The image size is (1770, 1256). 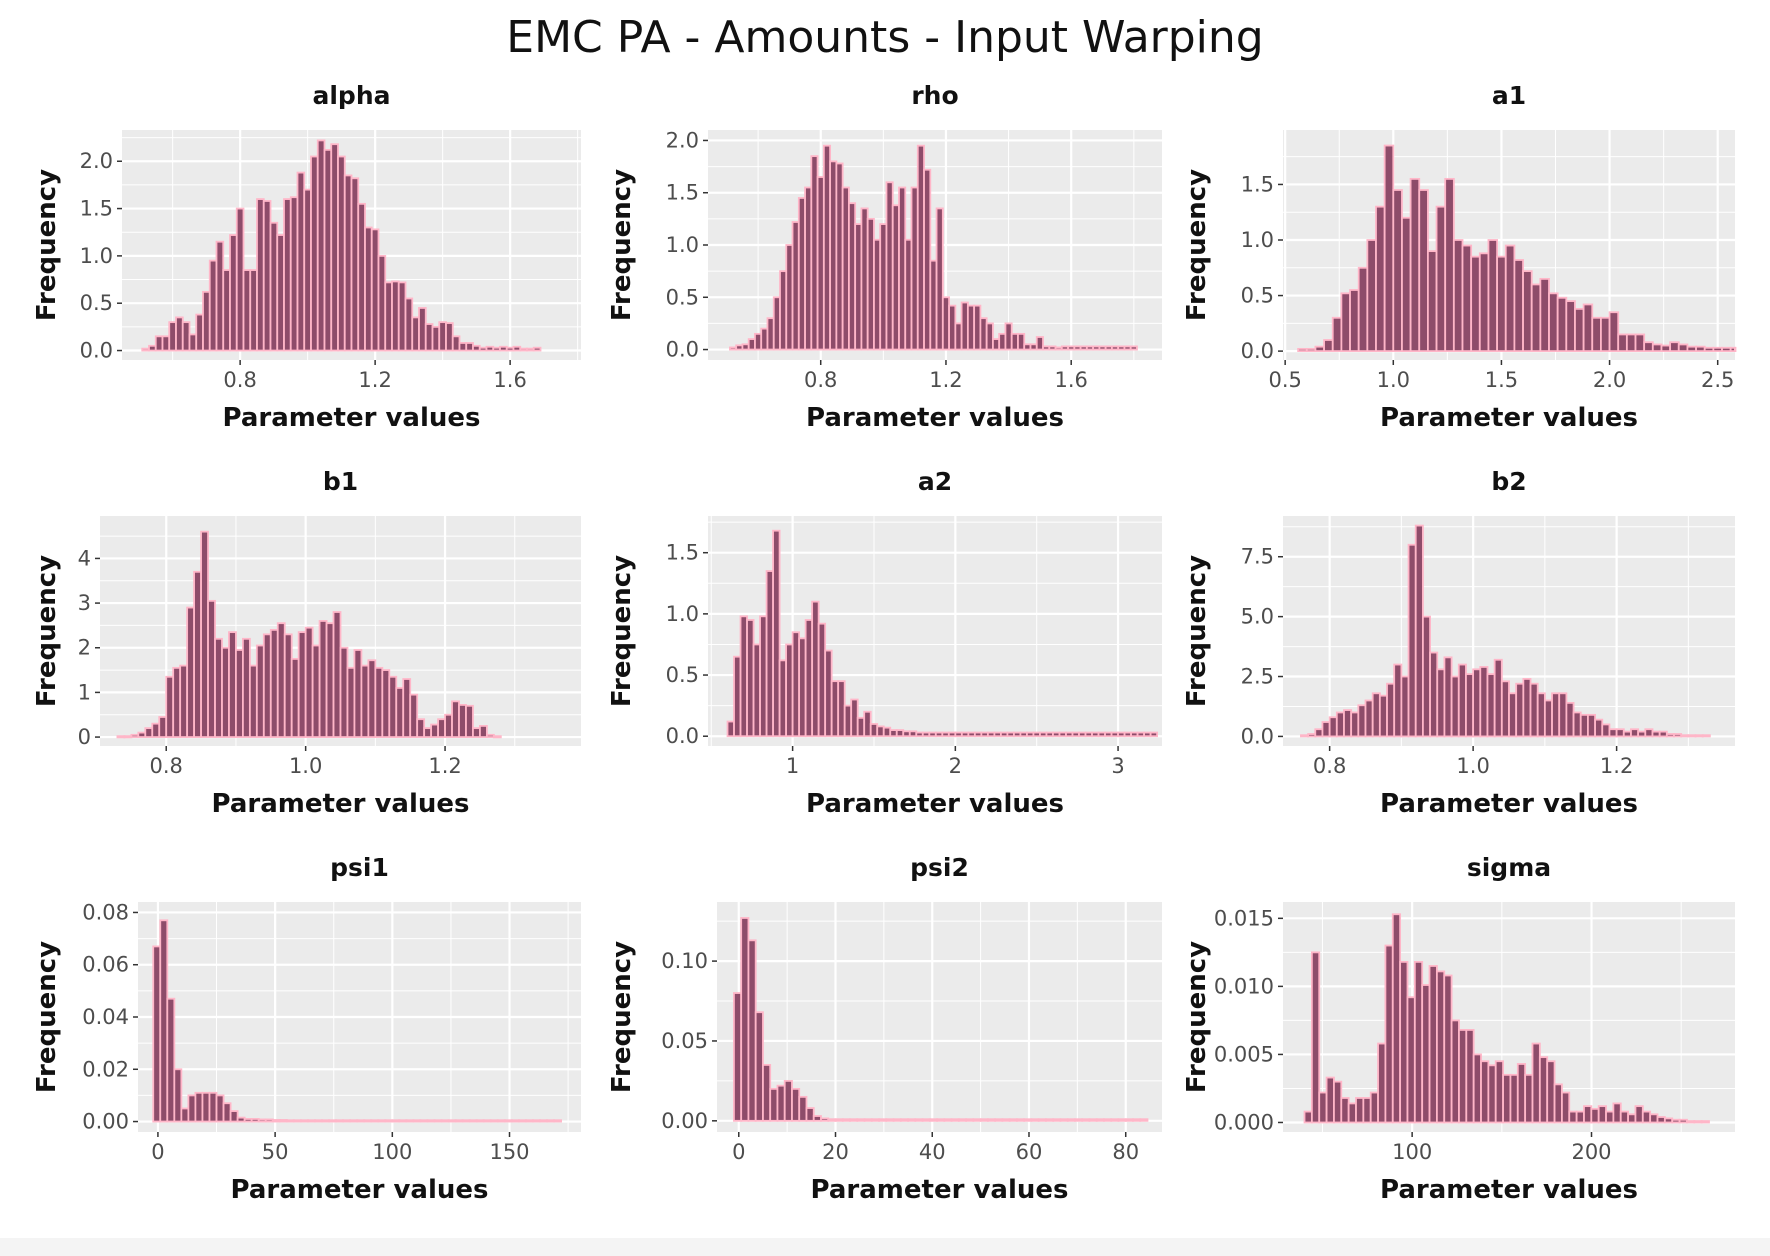 I want to click on x-tick-label: 60, so click(x=1029, y=1152).